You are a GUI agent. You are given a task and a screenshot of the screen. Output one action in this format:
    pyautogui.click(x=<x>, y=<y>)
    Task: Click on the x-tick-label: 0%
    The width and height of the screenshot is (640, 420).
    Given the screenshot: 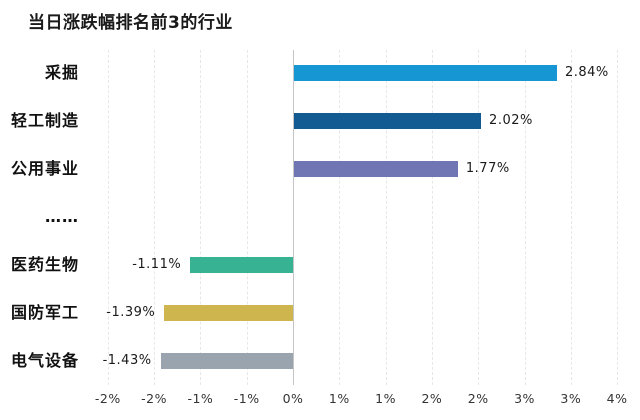 What is the action you would take?
    pyautogui.click(x=293, y=398)
    